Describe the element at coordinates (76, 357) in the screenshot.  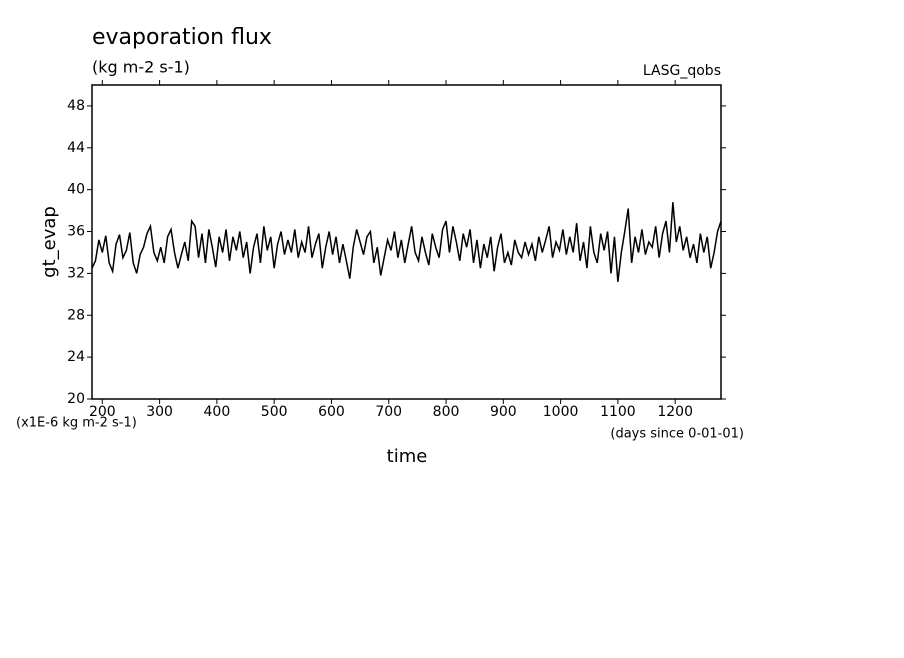
I see `y-tick-label: 24` at that location.